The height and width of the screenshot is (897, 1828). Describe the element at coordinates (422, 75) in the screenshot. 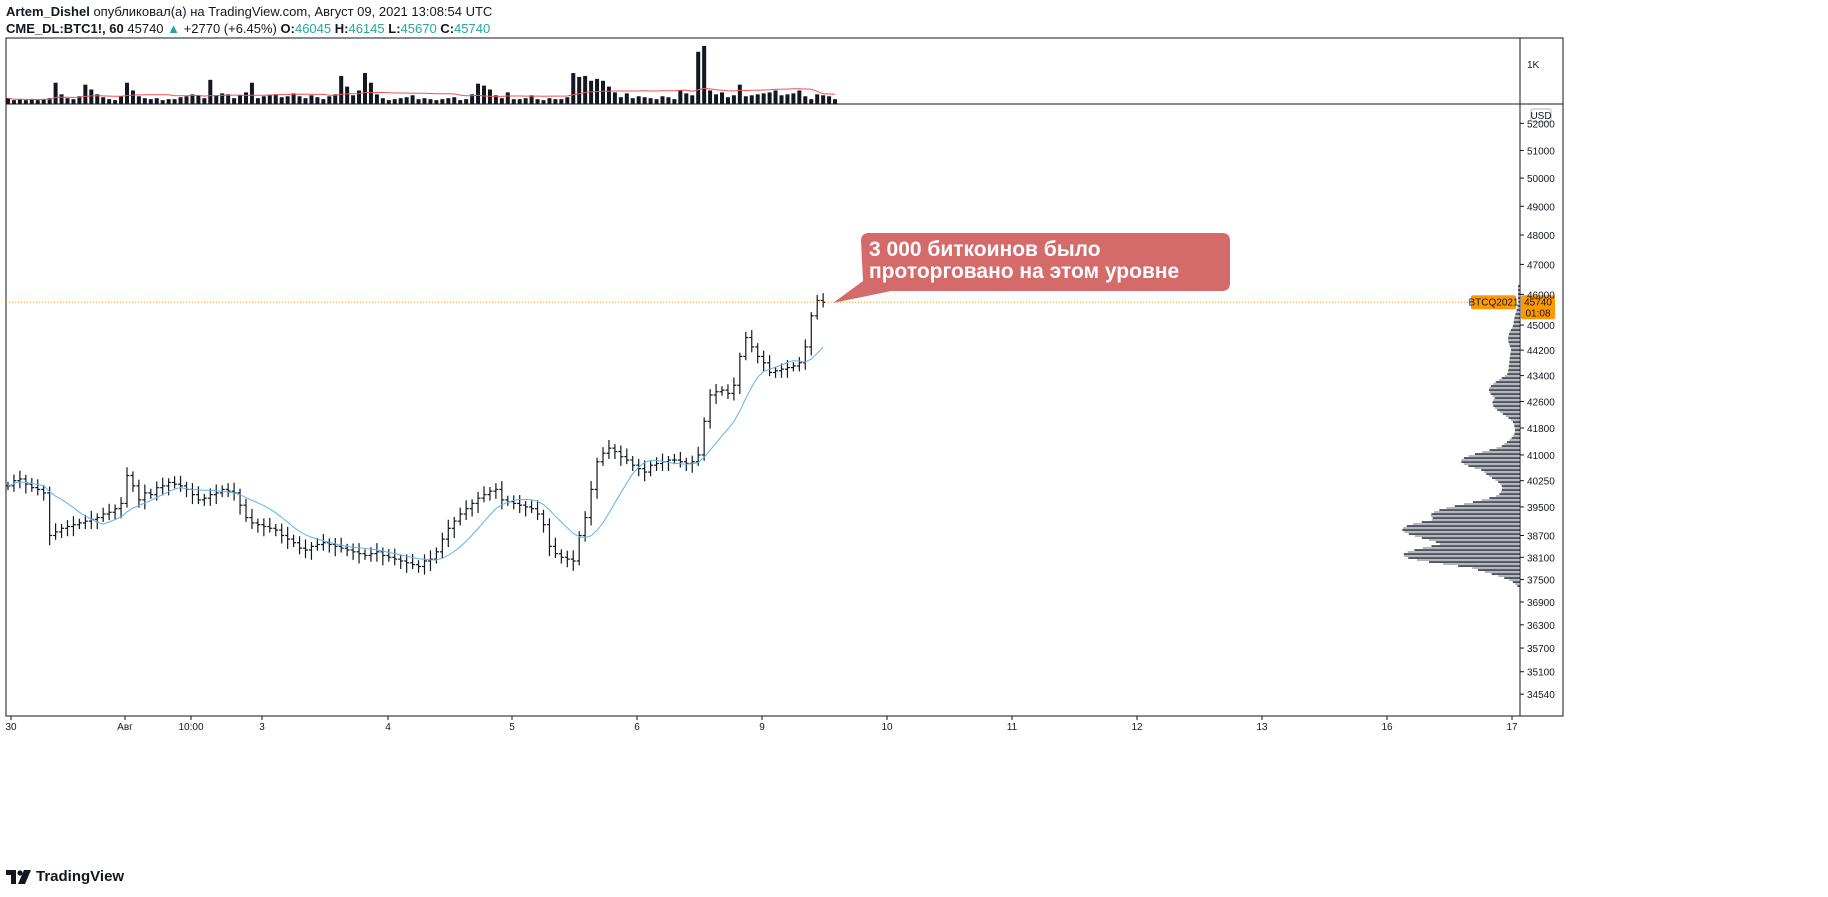

I see `volume-bars` at that location.